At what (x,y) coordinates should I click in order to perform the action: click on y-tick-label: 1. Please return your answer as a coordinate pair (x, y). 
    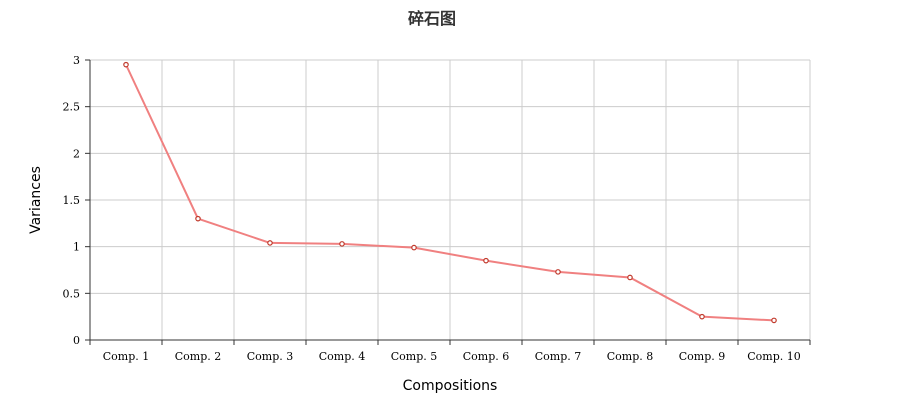
    Looking at the image, I should click on (76, 247).